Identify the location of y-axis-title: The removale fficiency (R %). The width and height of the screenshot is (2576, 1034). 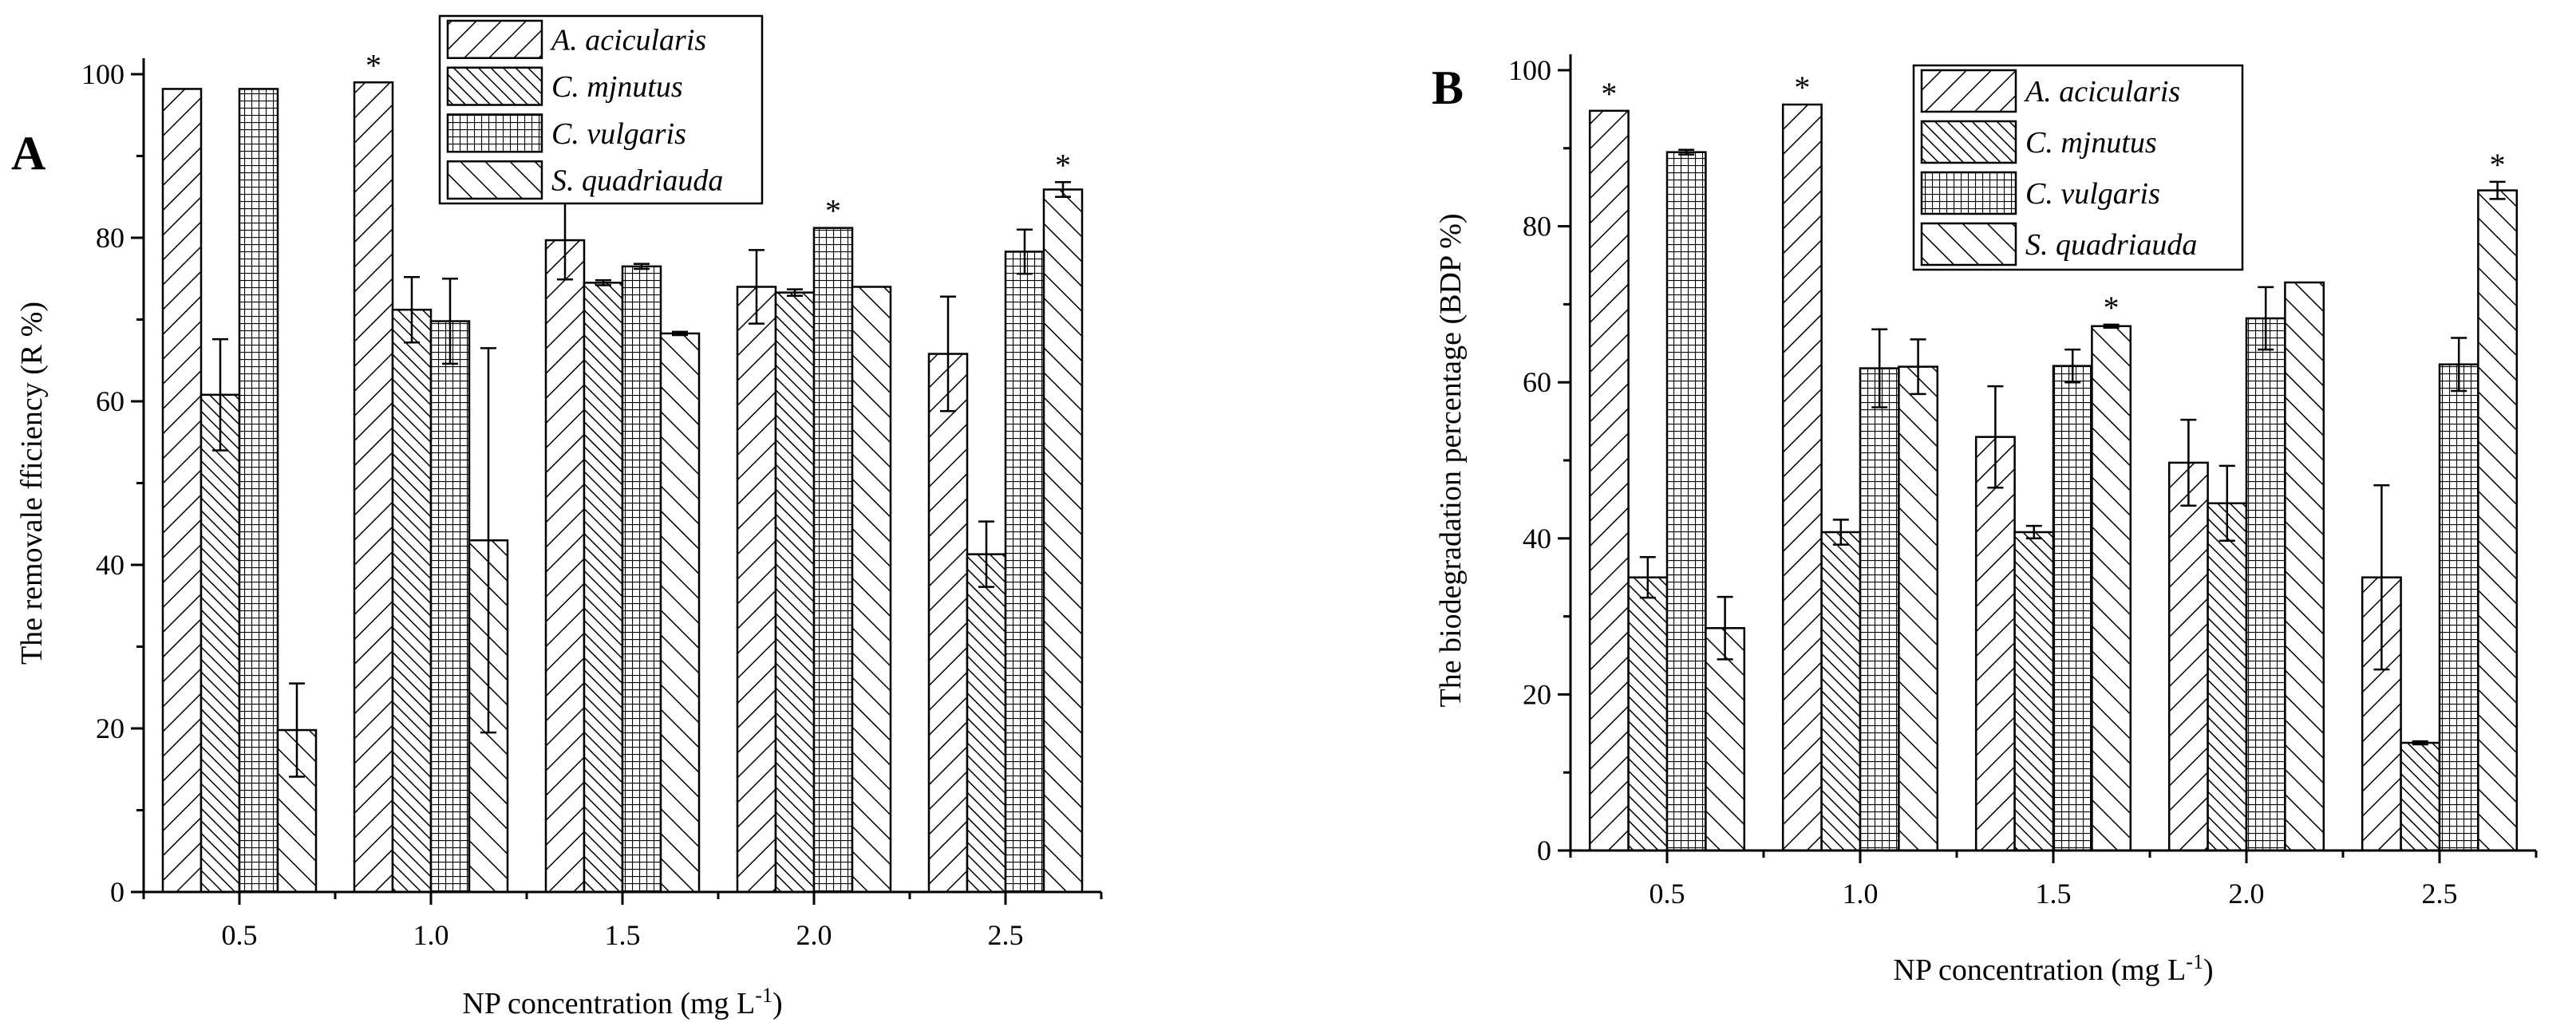
(32, 483).